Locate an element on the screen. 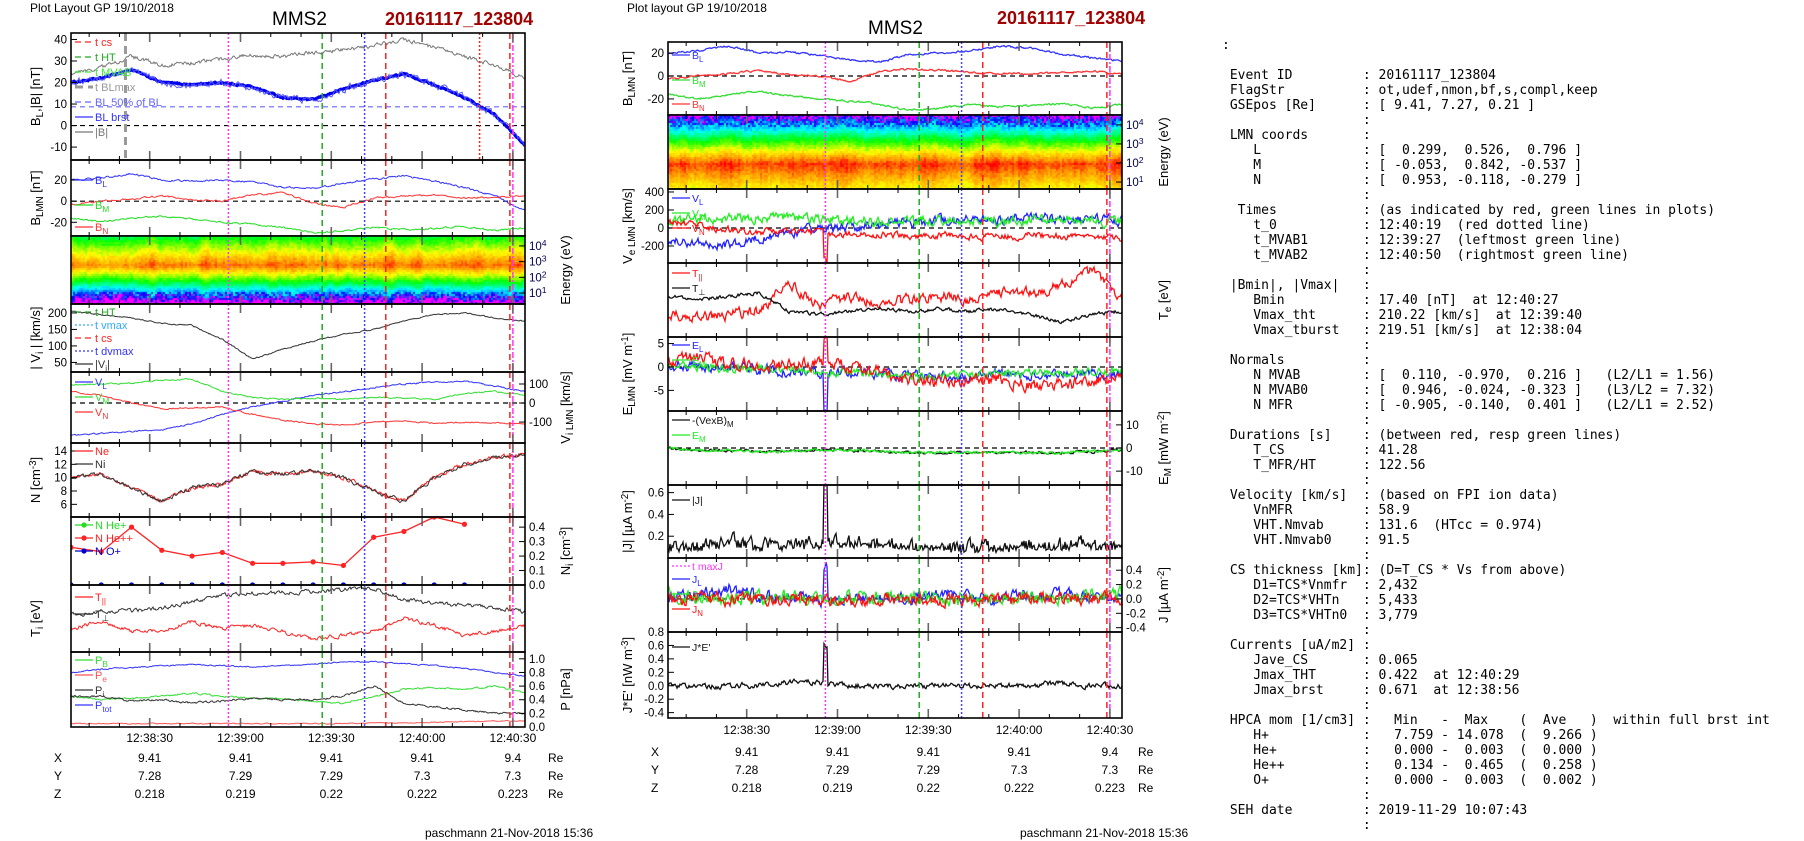 The image size is (1804, 841). label-part: ,|B| [nT] is located at coordinates (35, 89).